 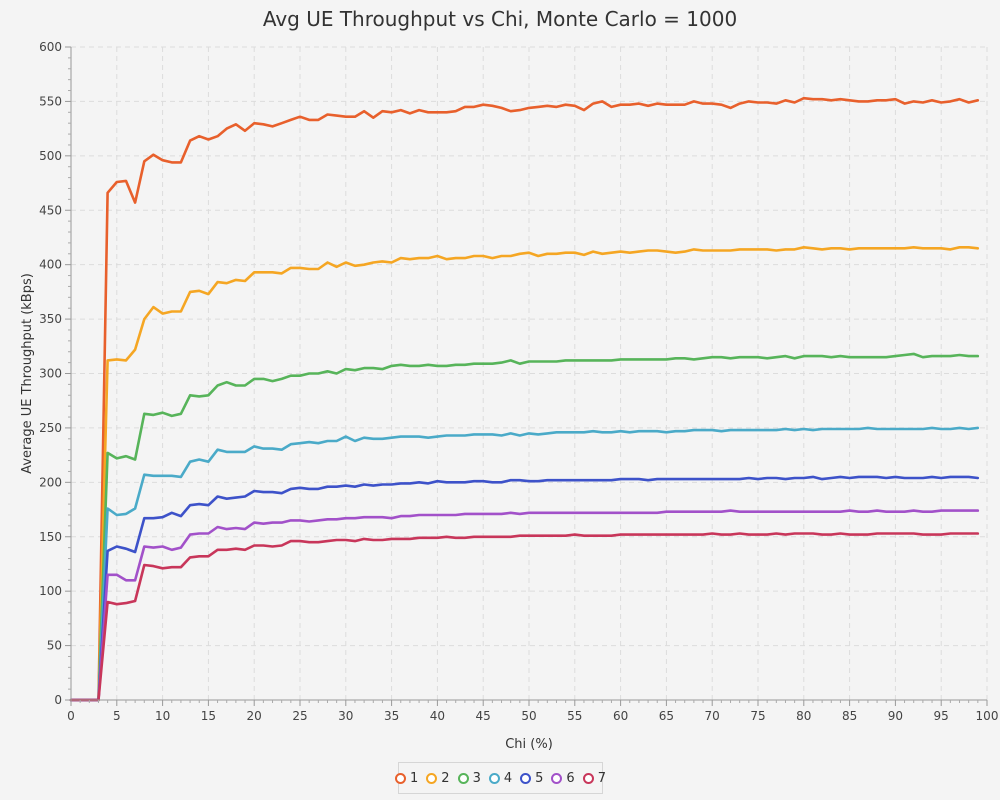 What do you see at coordinates (620, 716) in the screenshot?
I see `x-tick-label: 60` at bounding box center [620, 716].